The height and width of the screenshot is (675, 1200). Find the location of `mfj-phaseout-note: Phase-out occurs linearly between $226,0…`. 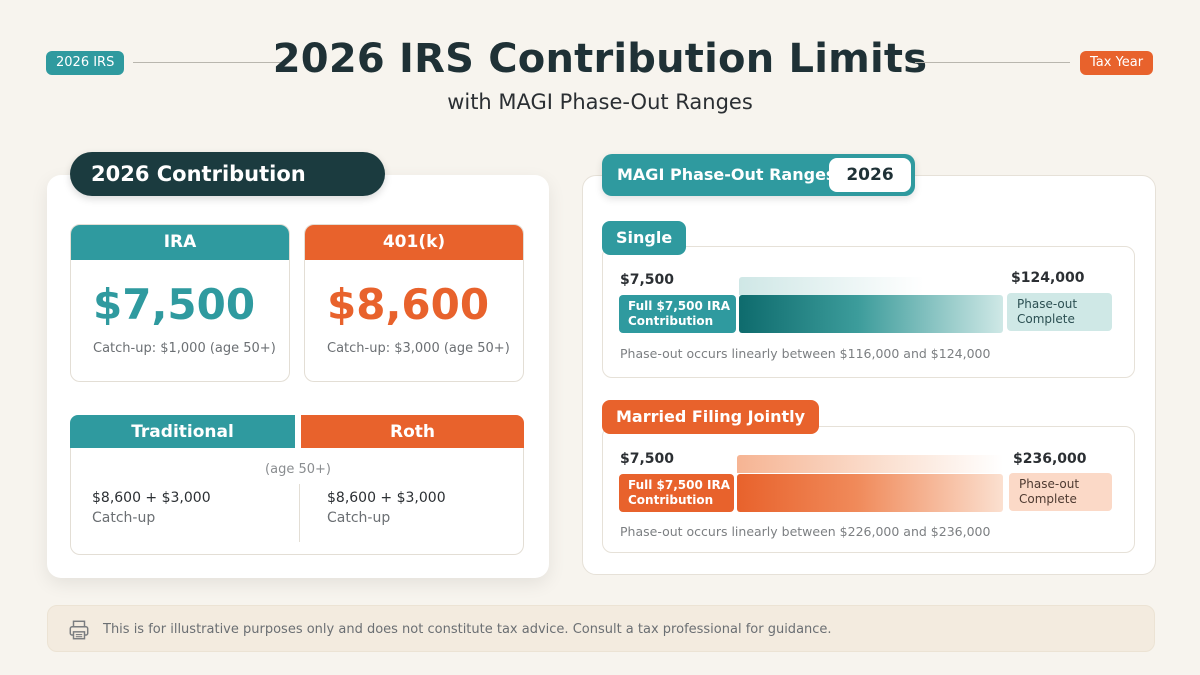

mfj-phaseout-note: Phase-out occurs linearly between $226,0… is located at coordinates (805, 531).